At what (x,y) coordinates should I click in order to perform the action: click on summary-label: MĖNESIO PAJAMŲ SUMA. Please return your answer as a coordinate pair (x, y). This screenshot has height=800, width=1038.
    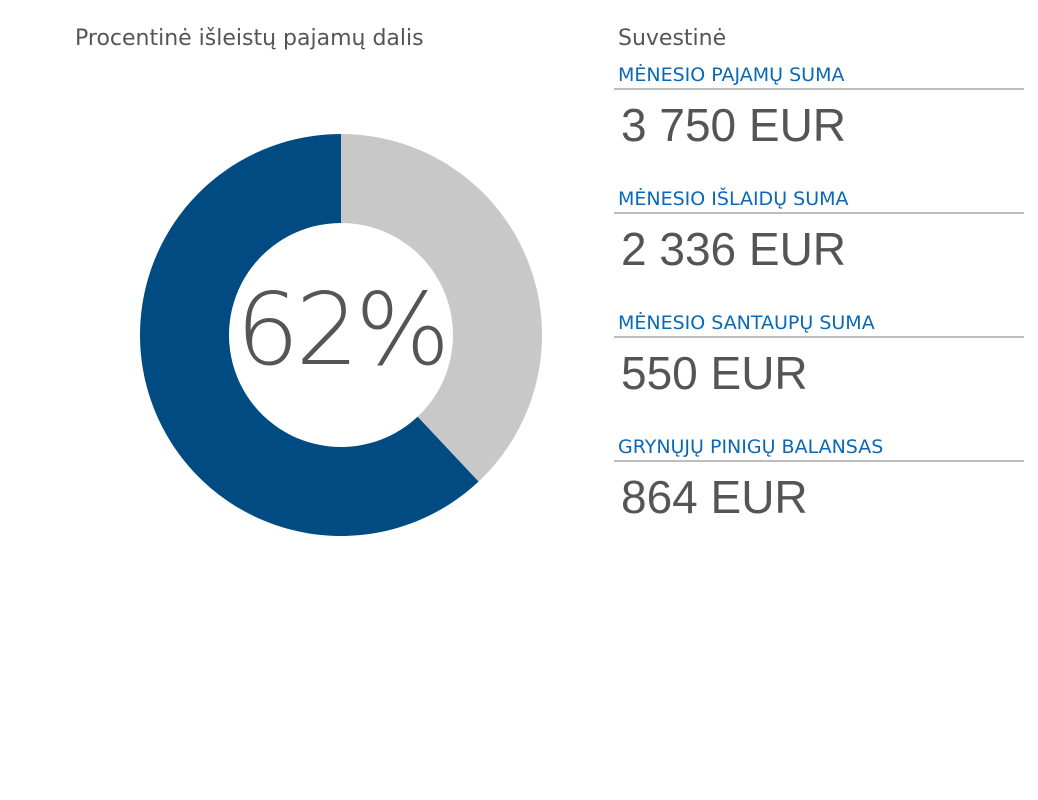
    Looking at the image, I should click on (819, 76).